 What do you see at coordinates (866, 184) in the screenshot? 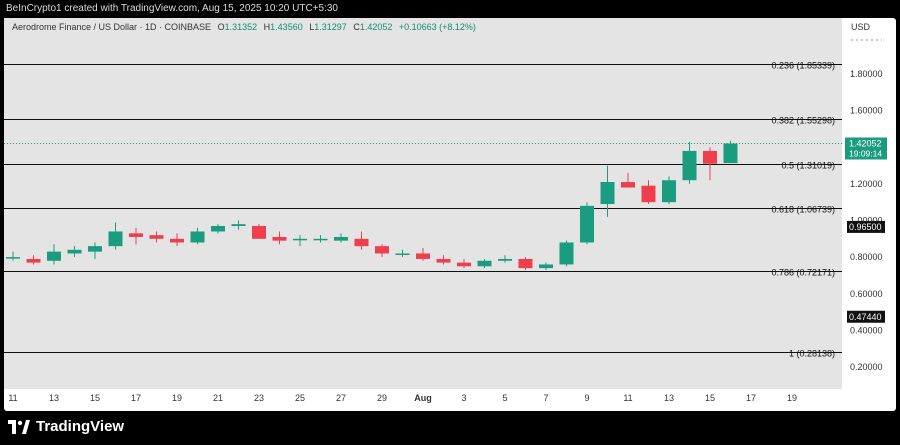
I see `price-tick-label: 1.20000` at bounding box center [866, 184].